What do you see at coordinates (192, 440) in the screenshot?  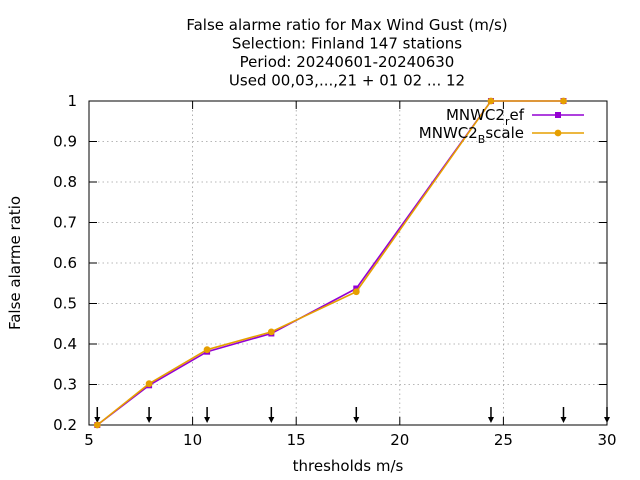 I see `x-tick-label: 10` at bounding box center [192, 440].